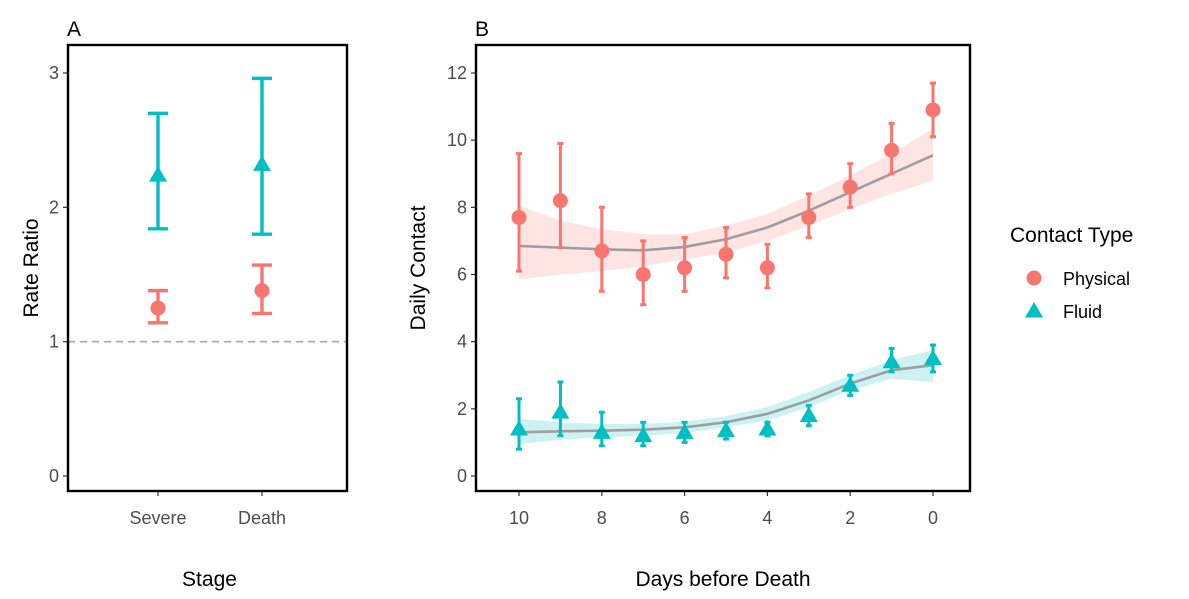  Describe the element at coordinates (560, 411) in the screenshot. I see `panel-b-fluid-day-9-point` at that location.